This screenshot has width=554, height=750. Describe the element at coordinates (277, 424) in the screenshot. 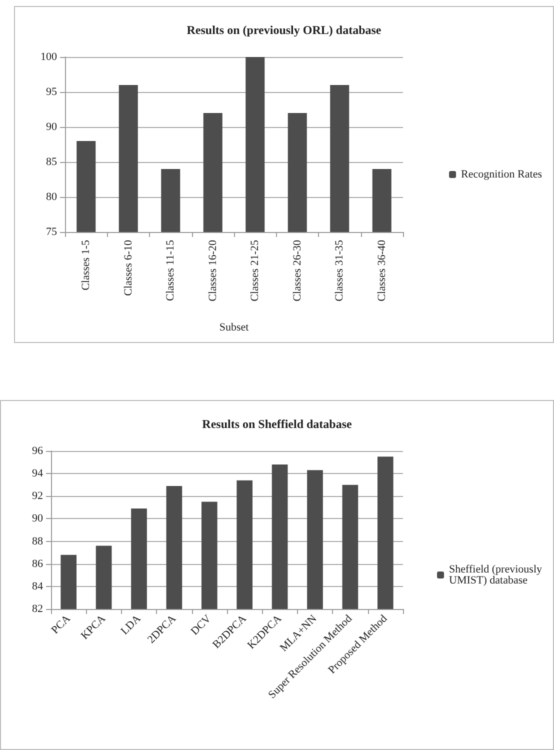

I see `chart-title: Results on Sheffield database` at that location.